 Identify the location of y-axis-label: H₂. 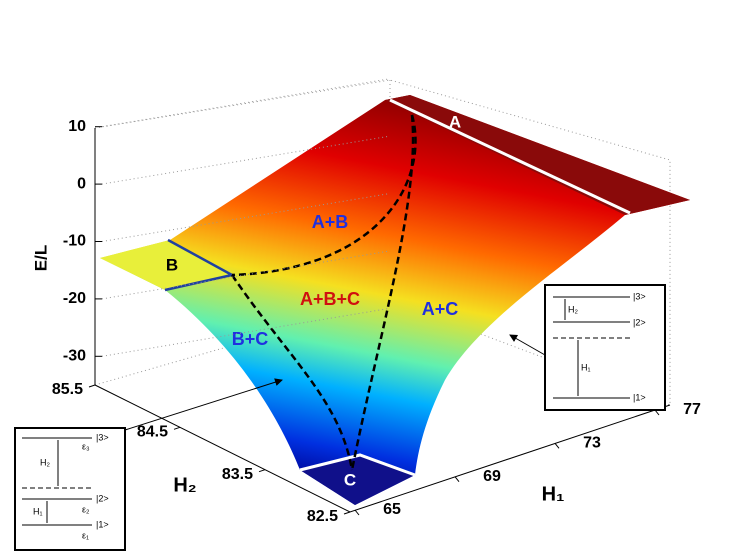
(184, 485).